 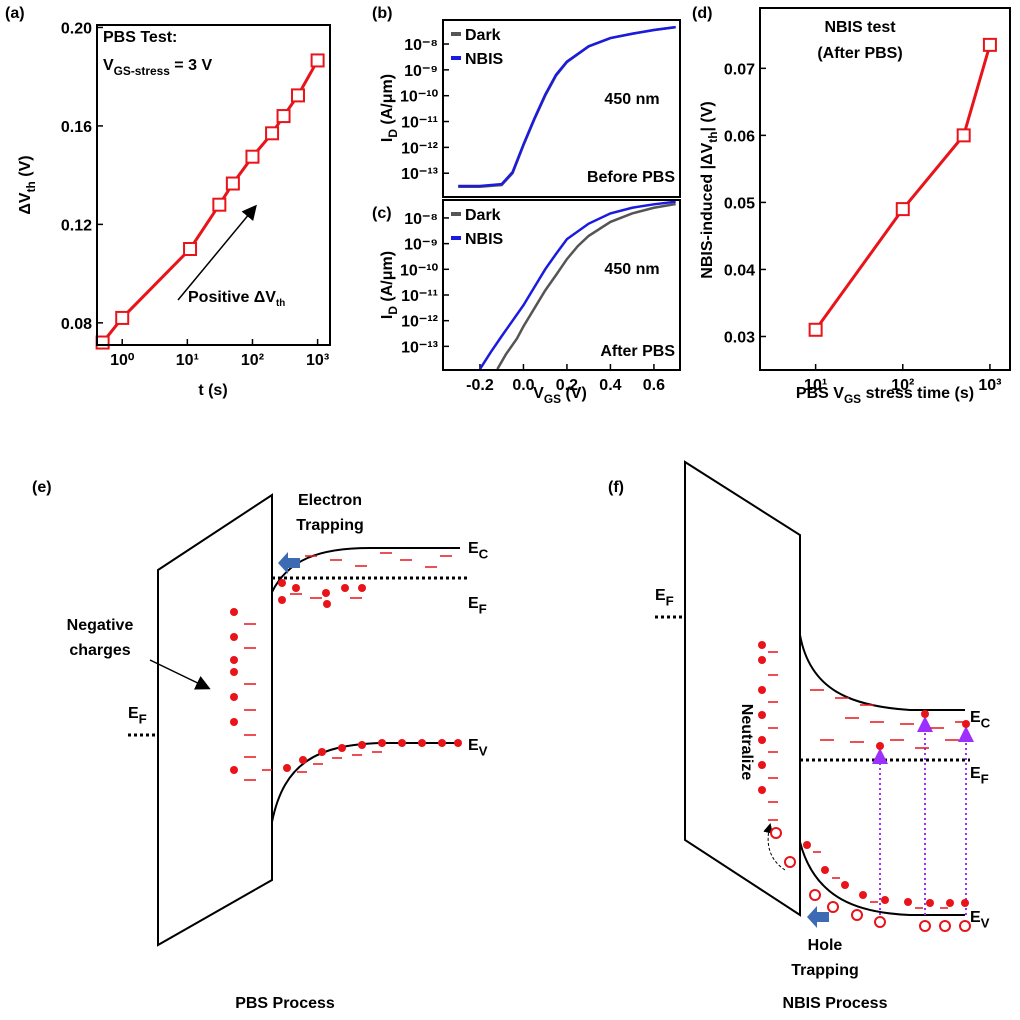 What do you see at coordinates (252, 360) in the screenshot?
I see `x-tick-label: 10²` at bounding box center [252, 360].